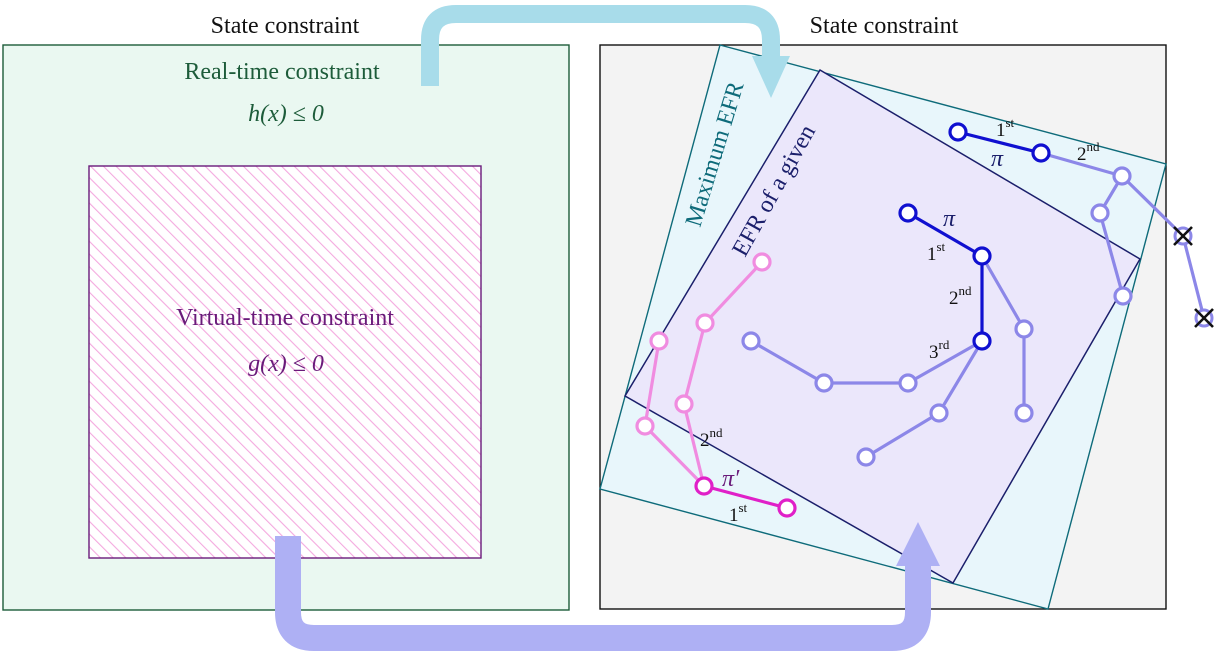  Describe the element at coordinates (286, 114) in the screenshot. I see `real-time-expression: h(x) ≤ 0` at that location.